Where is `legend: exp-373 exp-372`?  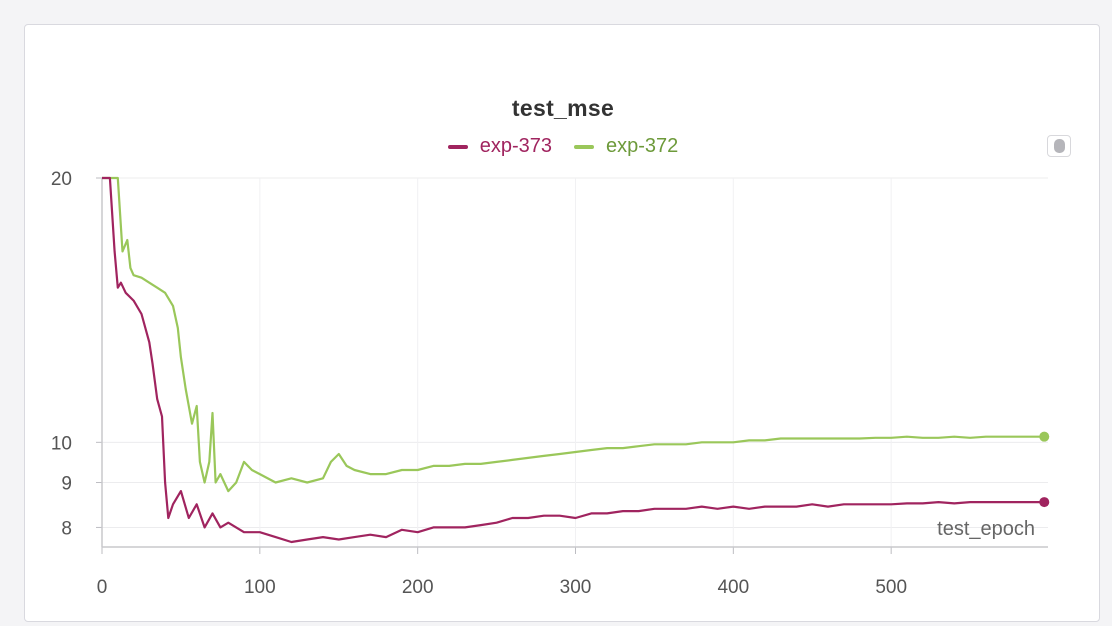 legend: exp-373 exp-372 is located at coordinates (562, 146).